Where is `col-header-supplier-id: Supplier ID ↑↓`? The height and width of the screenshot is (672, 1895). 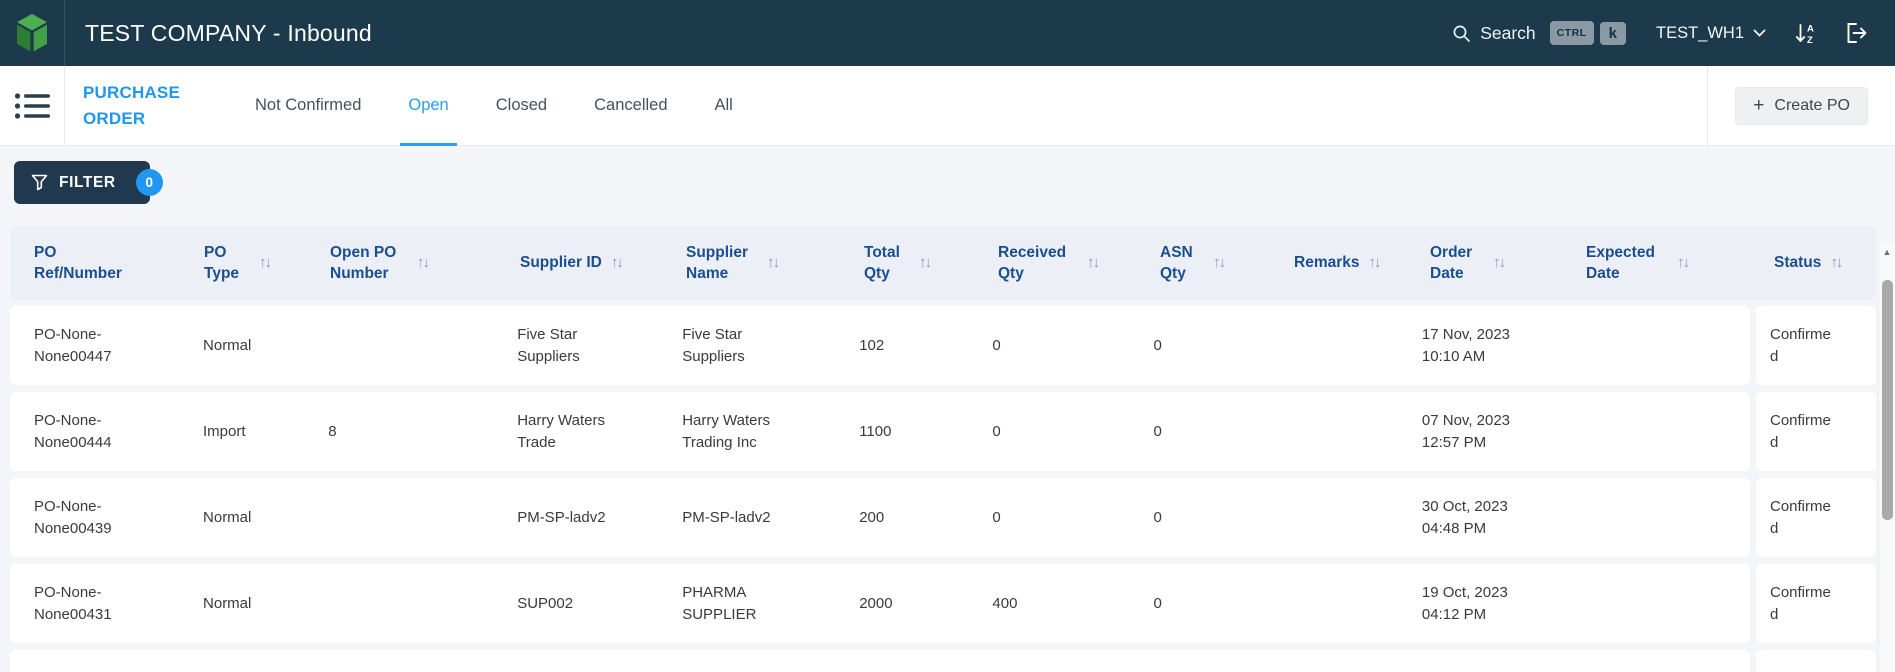
col-header-supplier-id: Supplier ID ↑↓ is located at coordinates (603, 263).